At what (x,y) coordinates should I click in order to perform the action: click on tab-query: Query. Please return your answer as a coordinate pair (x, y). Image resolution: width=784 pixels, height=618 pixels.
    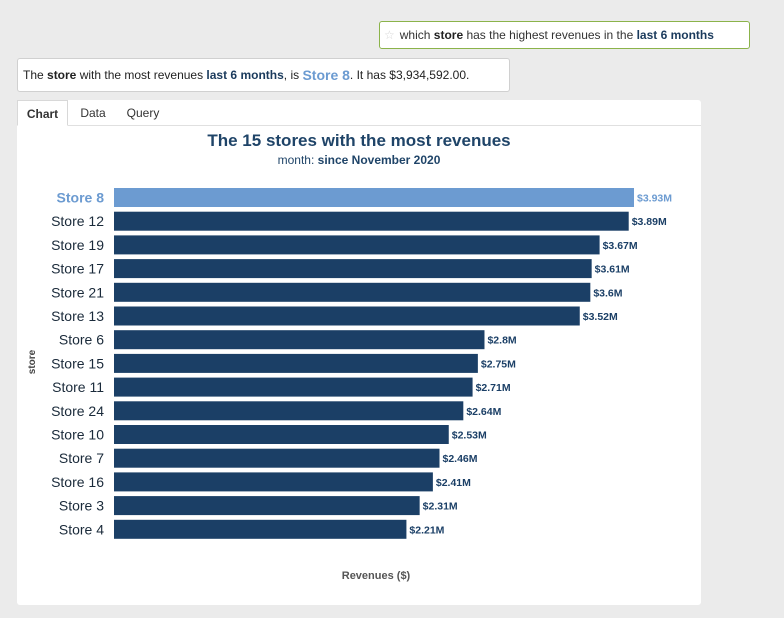
    Looking at the image, I should click on (143, 113).